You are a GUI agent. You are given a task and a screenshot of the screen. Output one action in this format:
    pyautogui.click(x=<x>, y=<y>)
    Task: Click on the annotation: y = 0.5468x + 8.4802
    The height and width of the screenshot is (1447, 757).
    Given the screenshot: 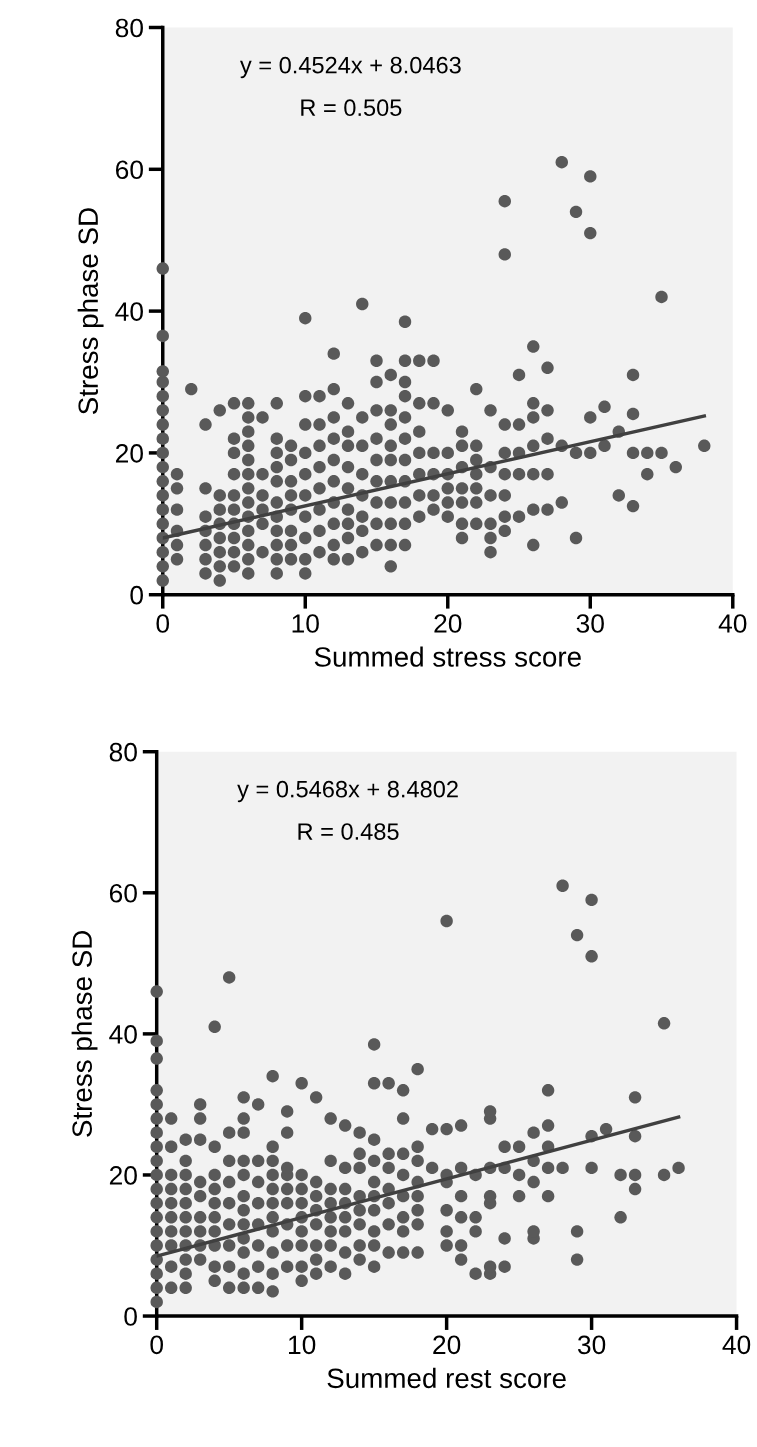 What is the action you would take?
    pyautogui.click(x=347, y=791)
    